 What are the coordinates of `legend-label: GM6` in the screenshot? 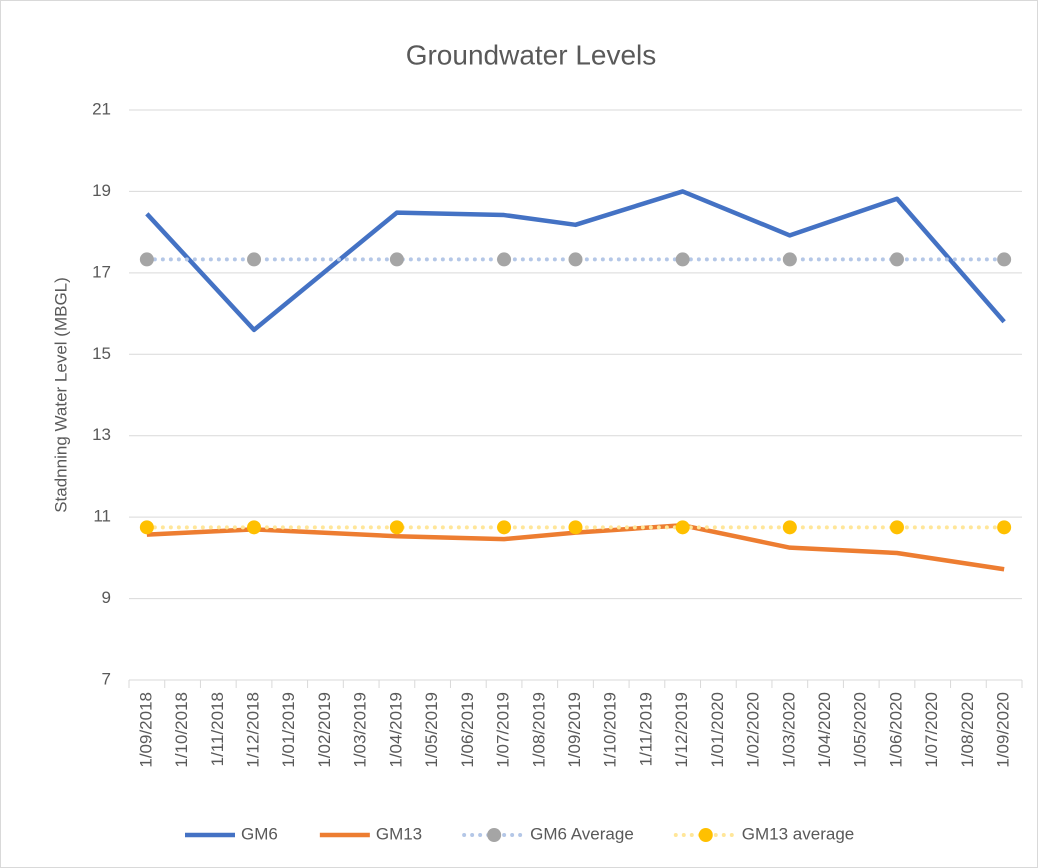 It's located at (259, 833).